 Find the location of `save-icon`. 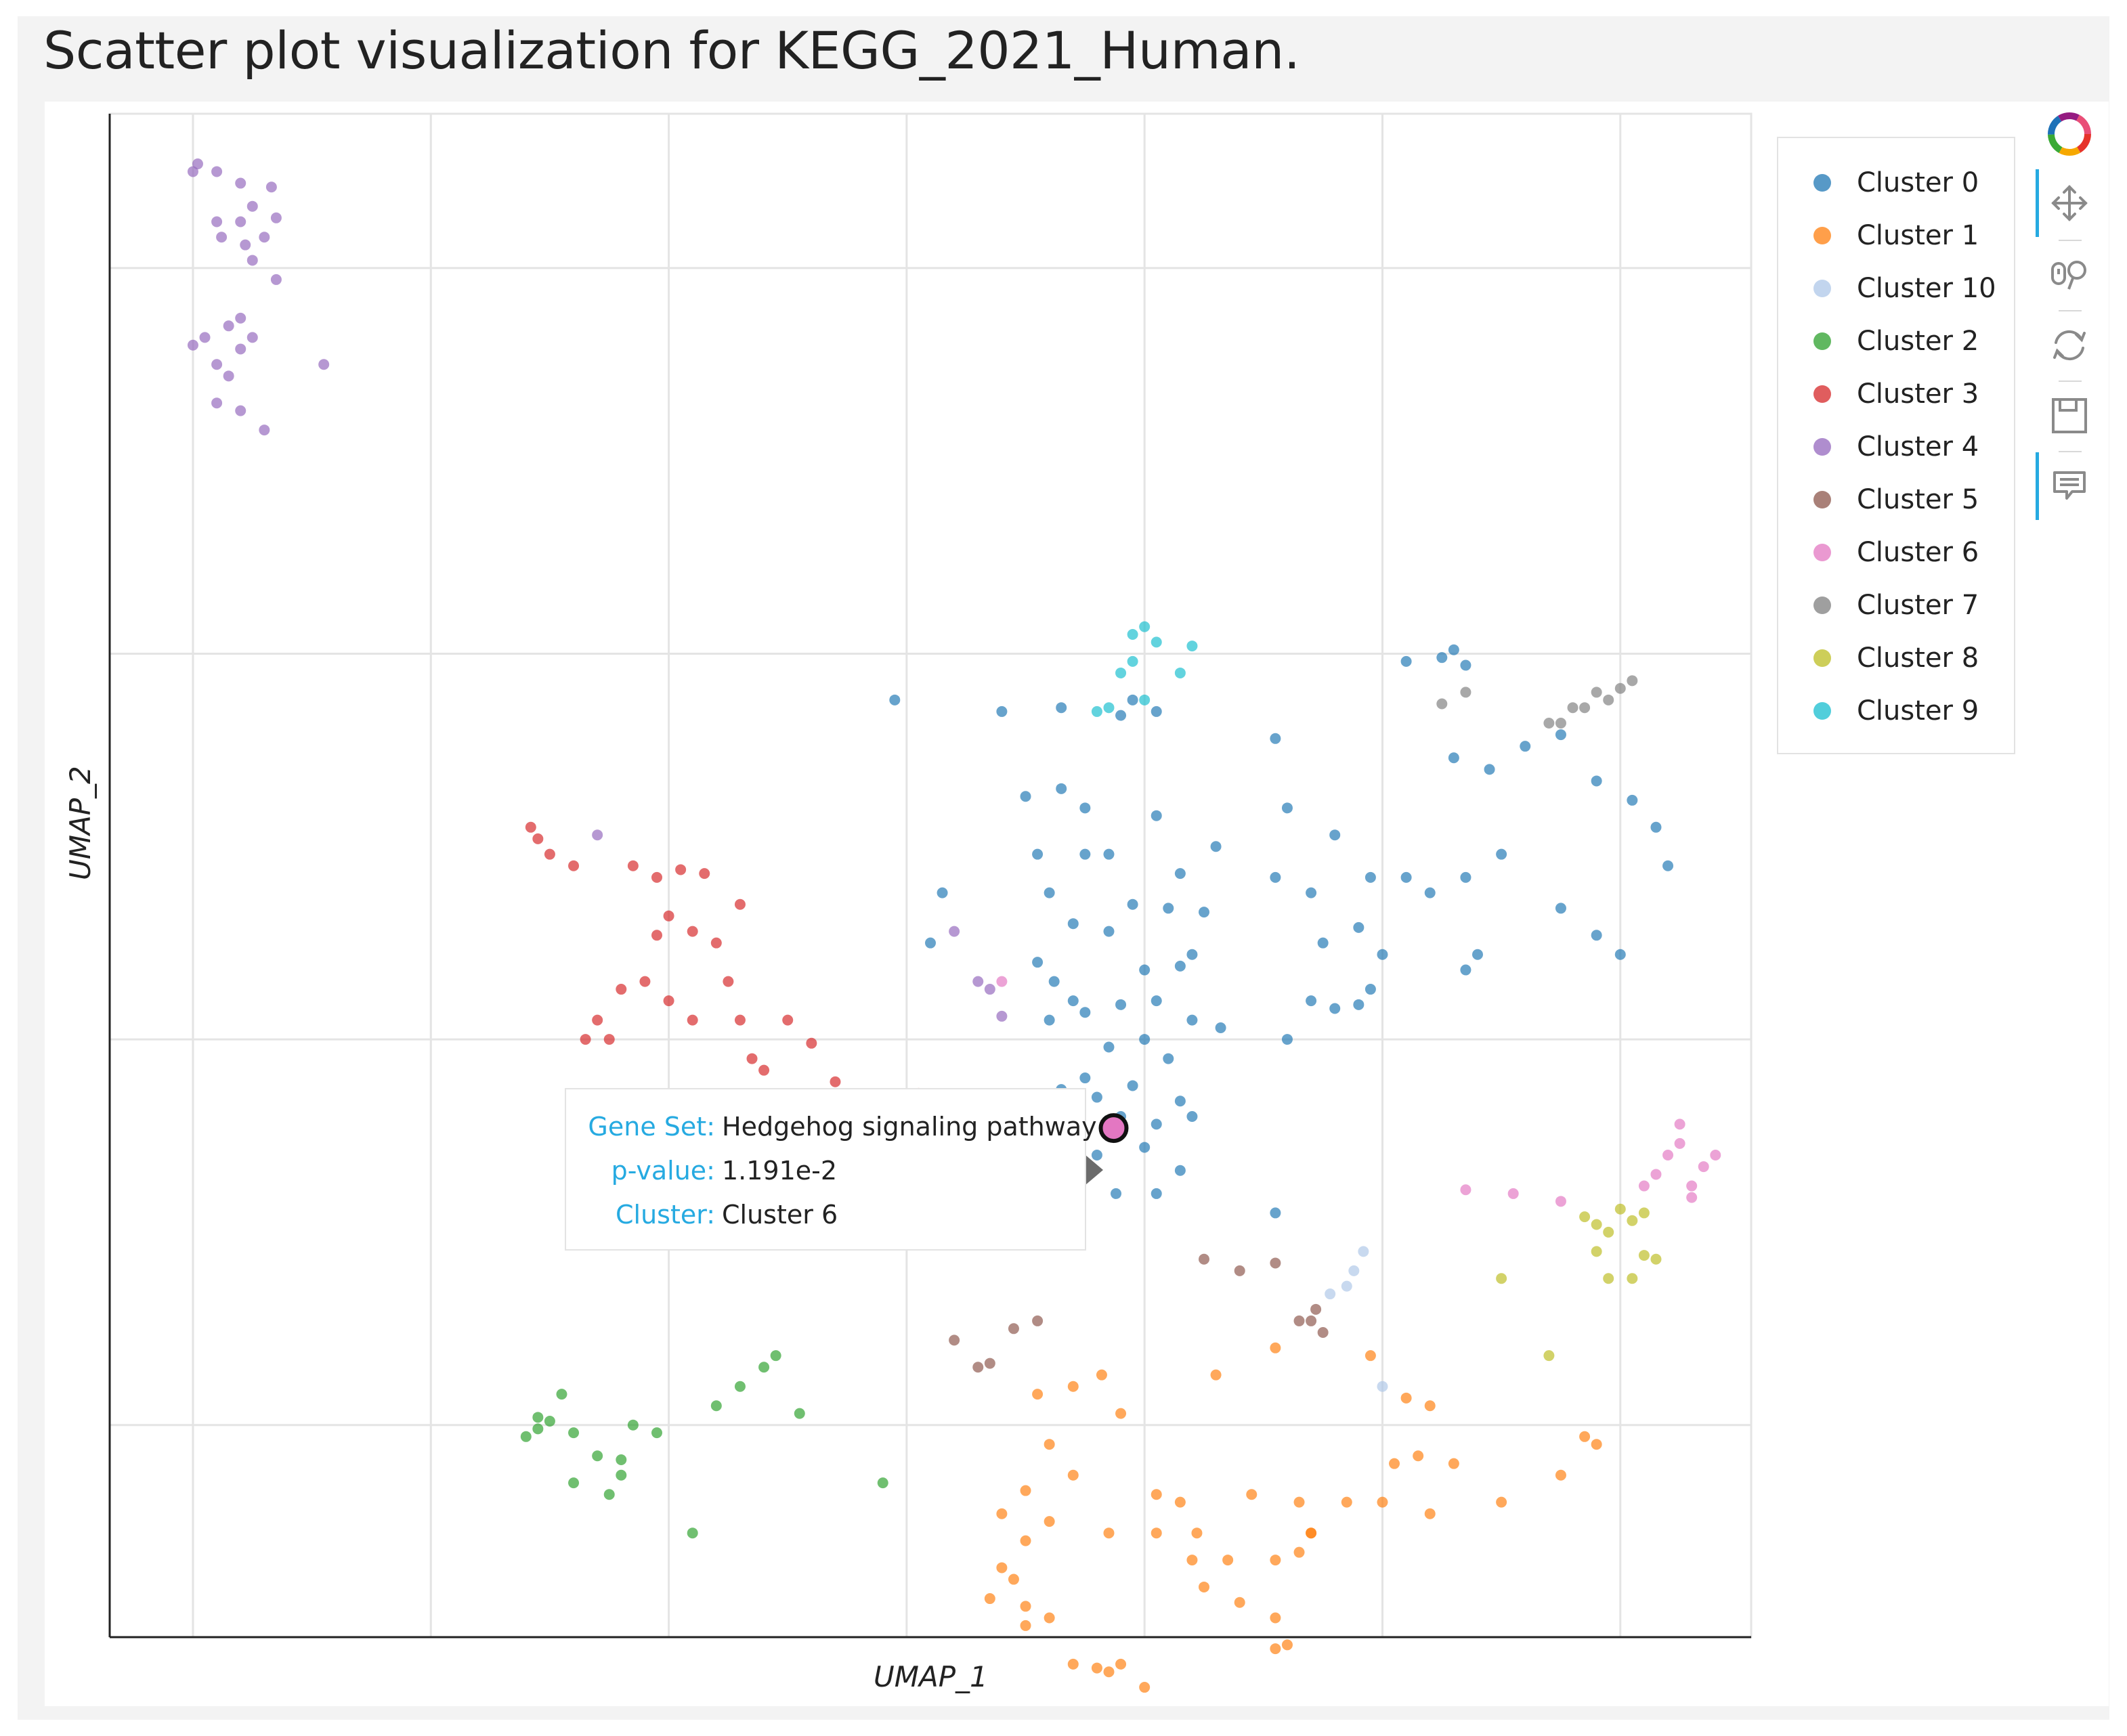

save-icon is located at coordinates (2069, 415).